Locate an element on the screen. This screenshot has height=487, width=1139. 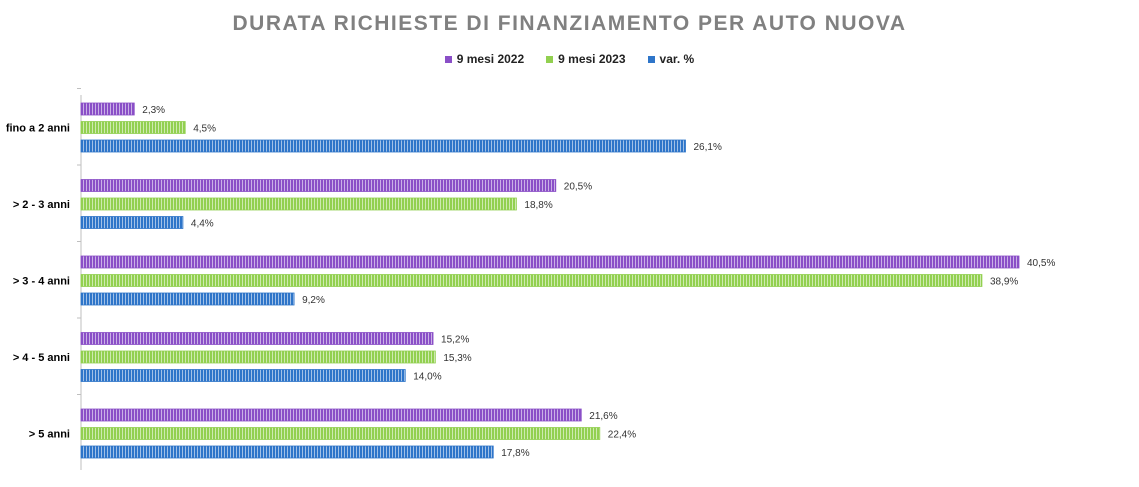
legend-swatch-2022 is located at coordinates (448, 59).